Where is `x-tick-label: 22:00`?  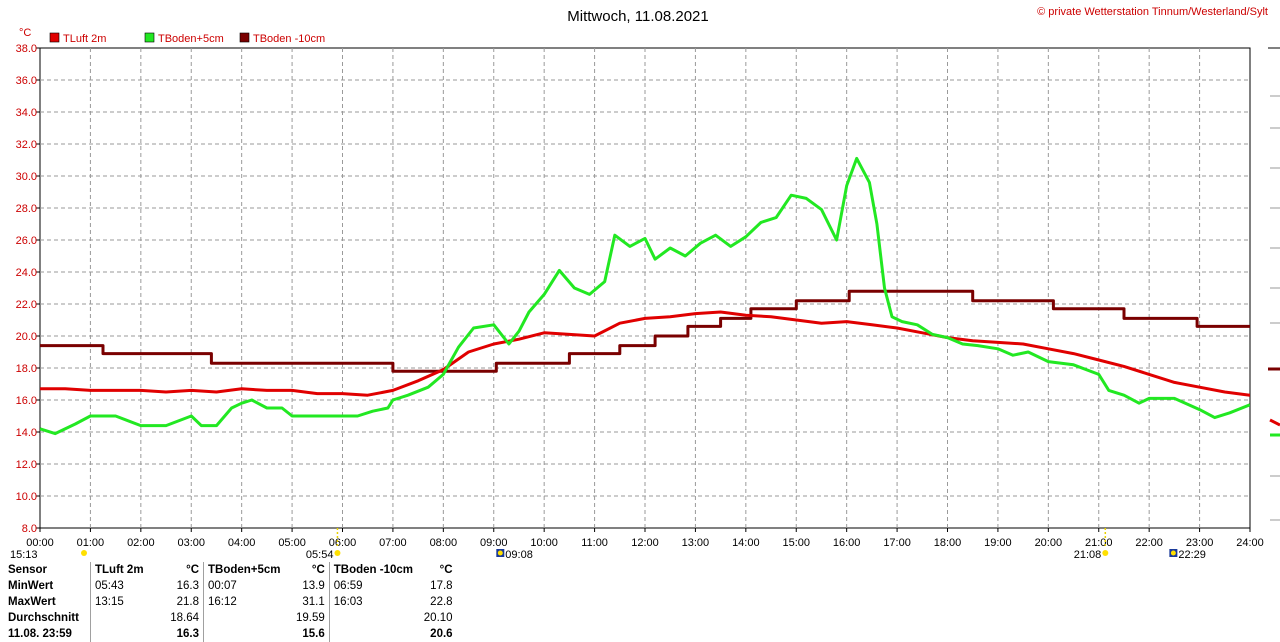 x-tick-label: 22:00 is located at coordinates (1149, 543).